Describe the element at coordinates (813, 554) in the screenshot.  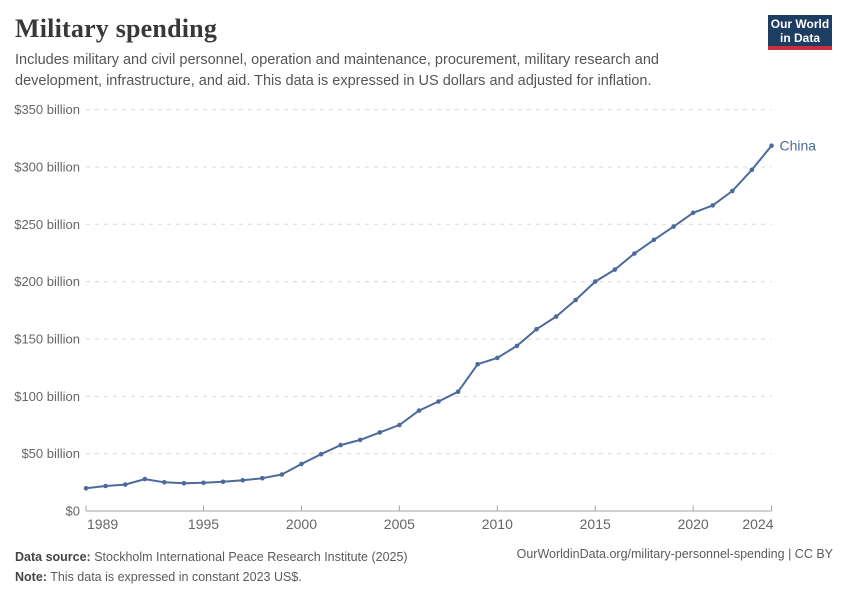
I see `license-label: CC BY` at that location.